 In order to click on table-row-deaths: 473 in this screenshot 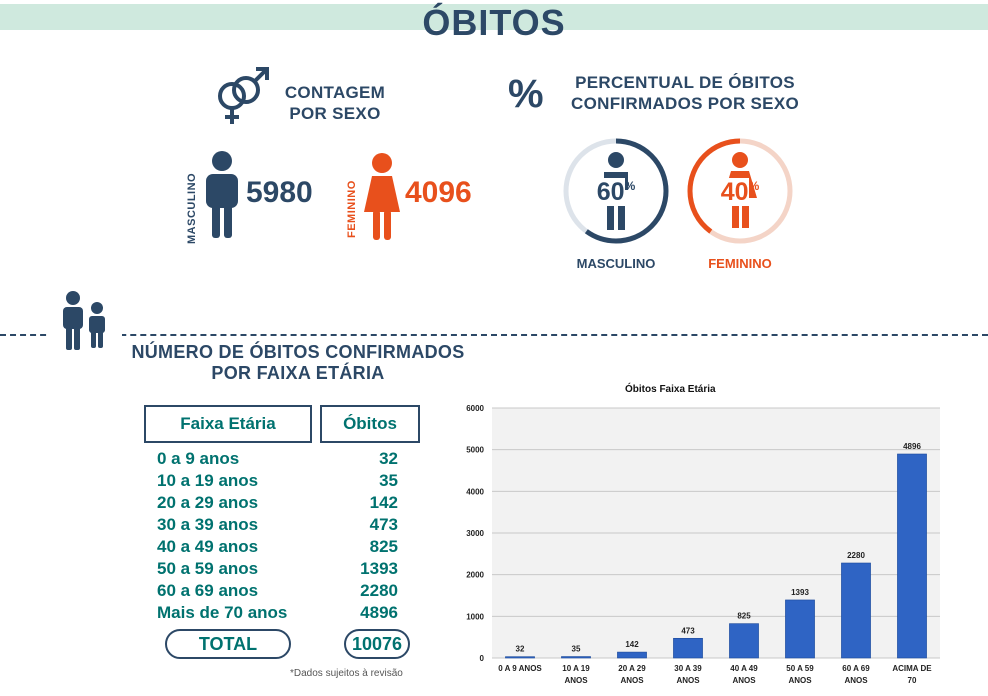, I will do `click(383, 524)`.